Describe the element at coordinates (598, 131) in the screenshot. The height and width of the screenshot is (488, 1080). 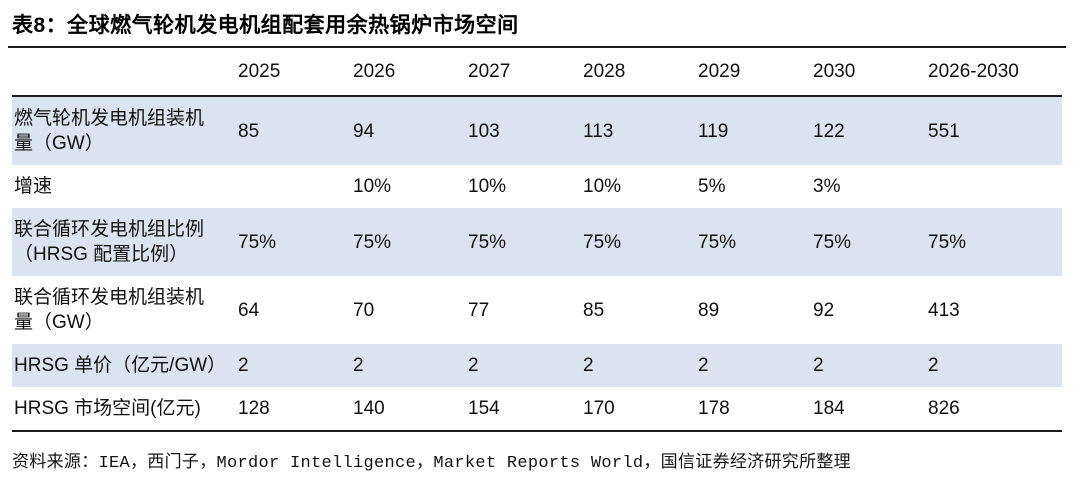
I see `value-cell: 113` at that location.